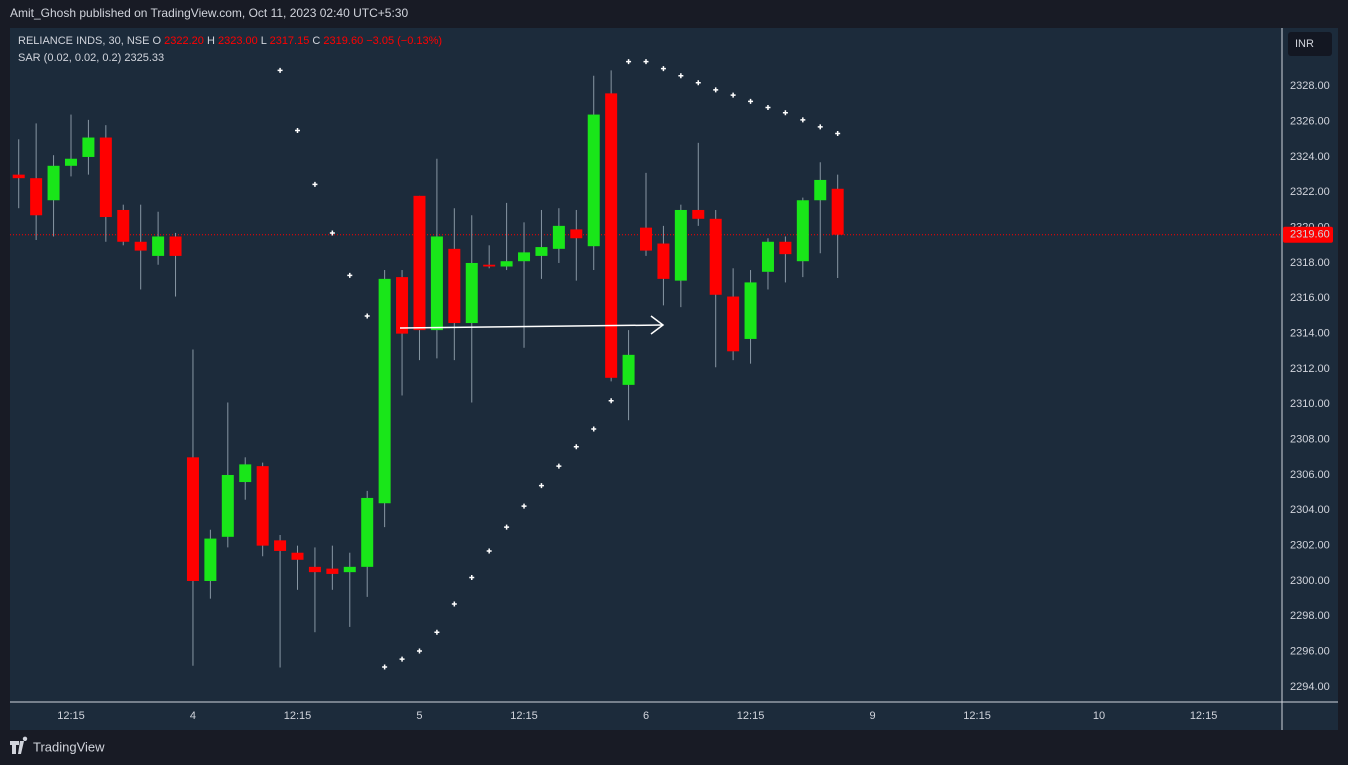 This screenshot has width=1348, height=765. What do you see at coordinates (69, 746) in the screenshot?
I see `brand-name: TradingView` at bounding box center [69, 746].